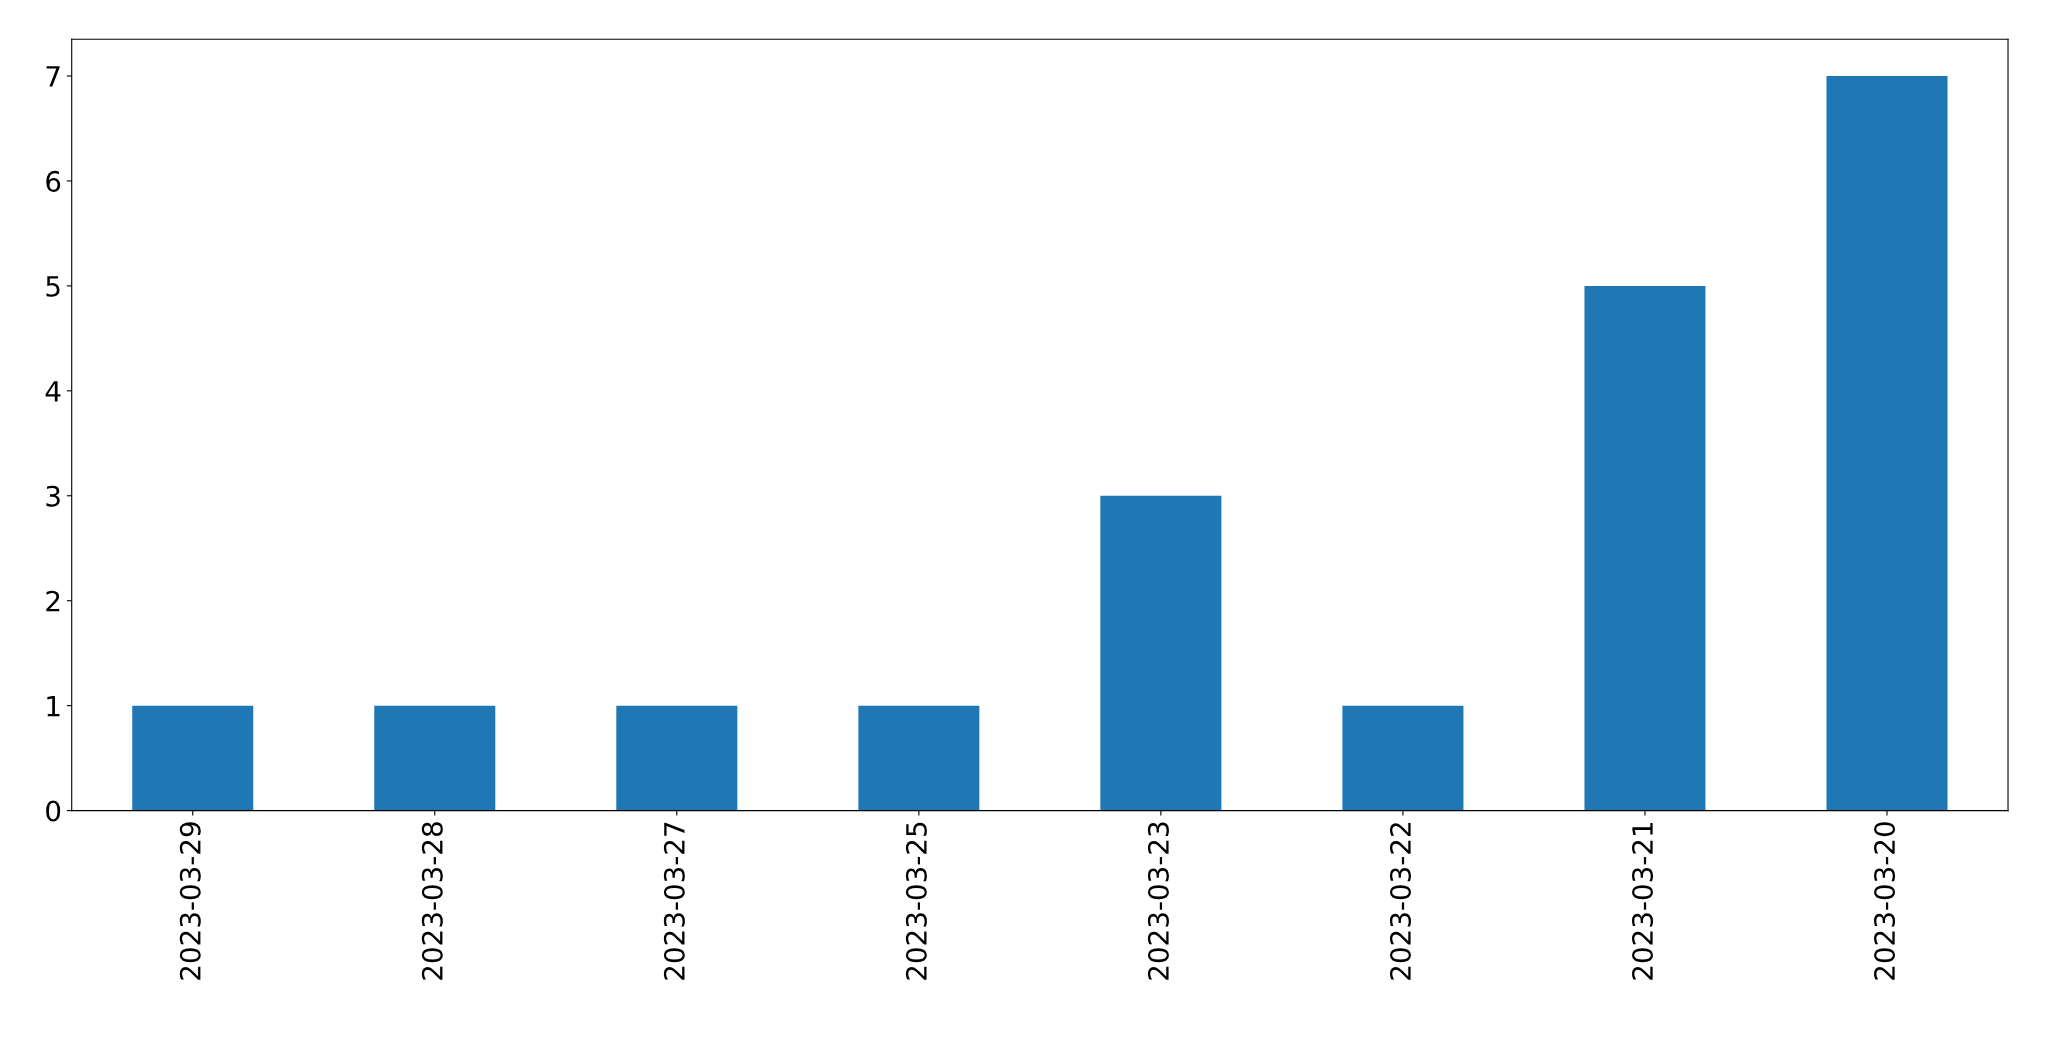 This screenshot has width=2049, height=1061. Describe the element at coordinates (190, 901) in the screenshot. I see `x-tick-label: 2023-03-29` at that location.